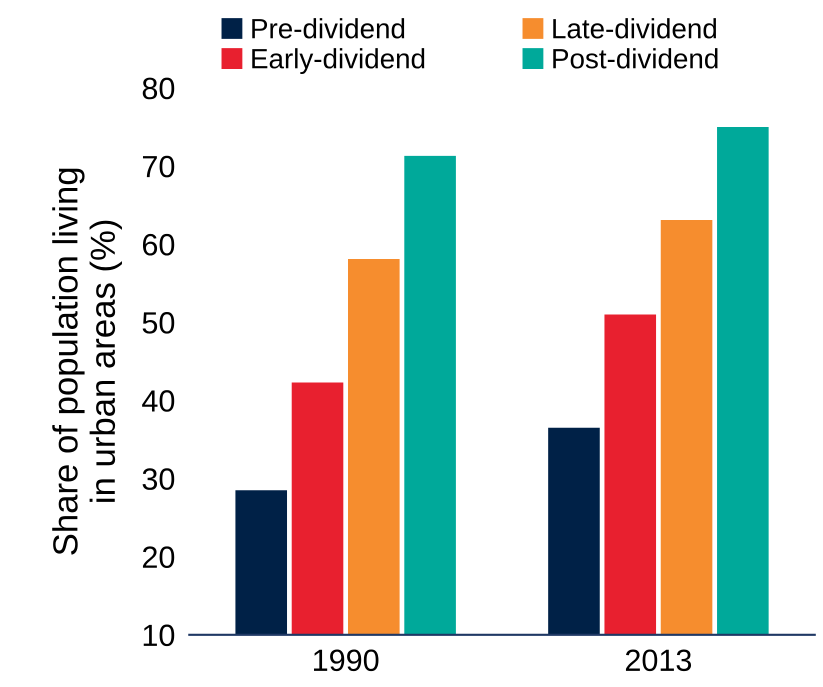 The height and width of the screenshot is (687, 823). Describe the element at coordinates (87, 361) in the screenshot. I see `y-axis-title: Share of population living in urban areas (%)` at that location.